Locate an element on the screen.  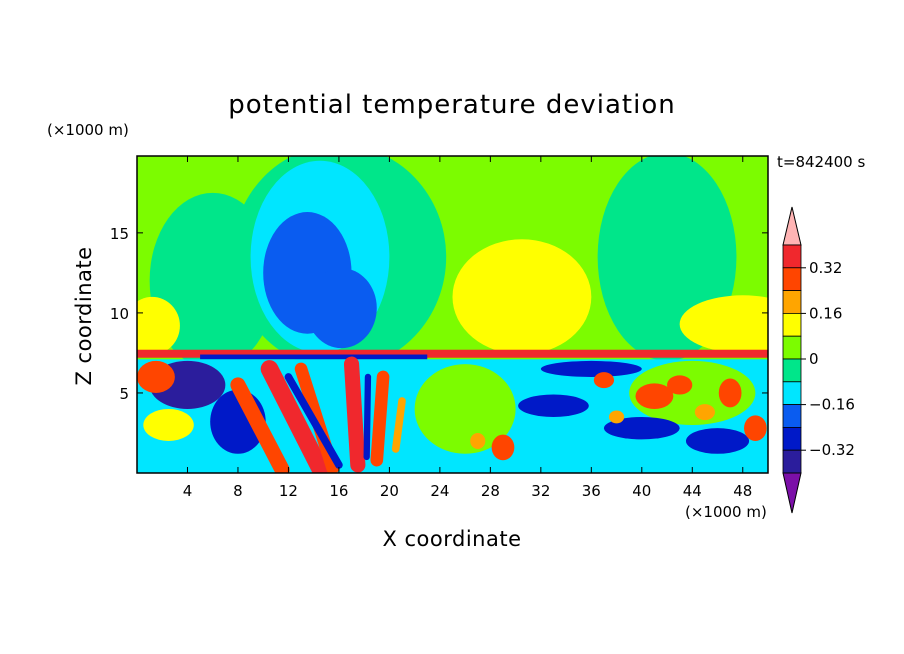
y-axis-label: Z coordinate is located at coordinates (84, 315).